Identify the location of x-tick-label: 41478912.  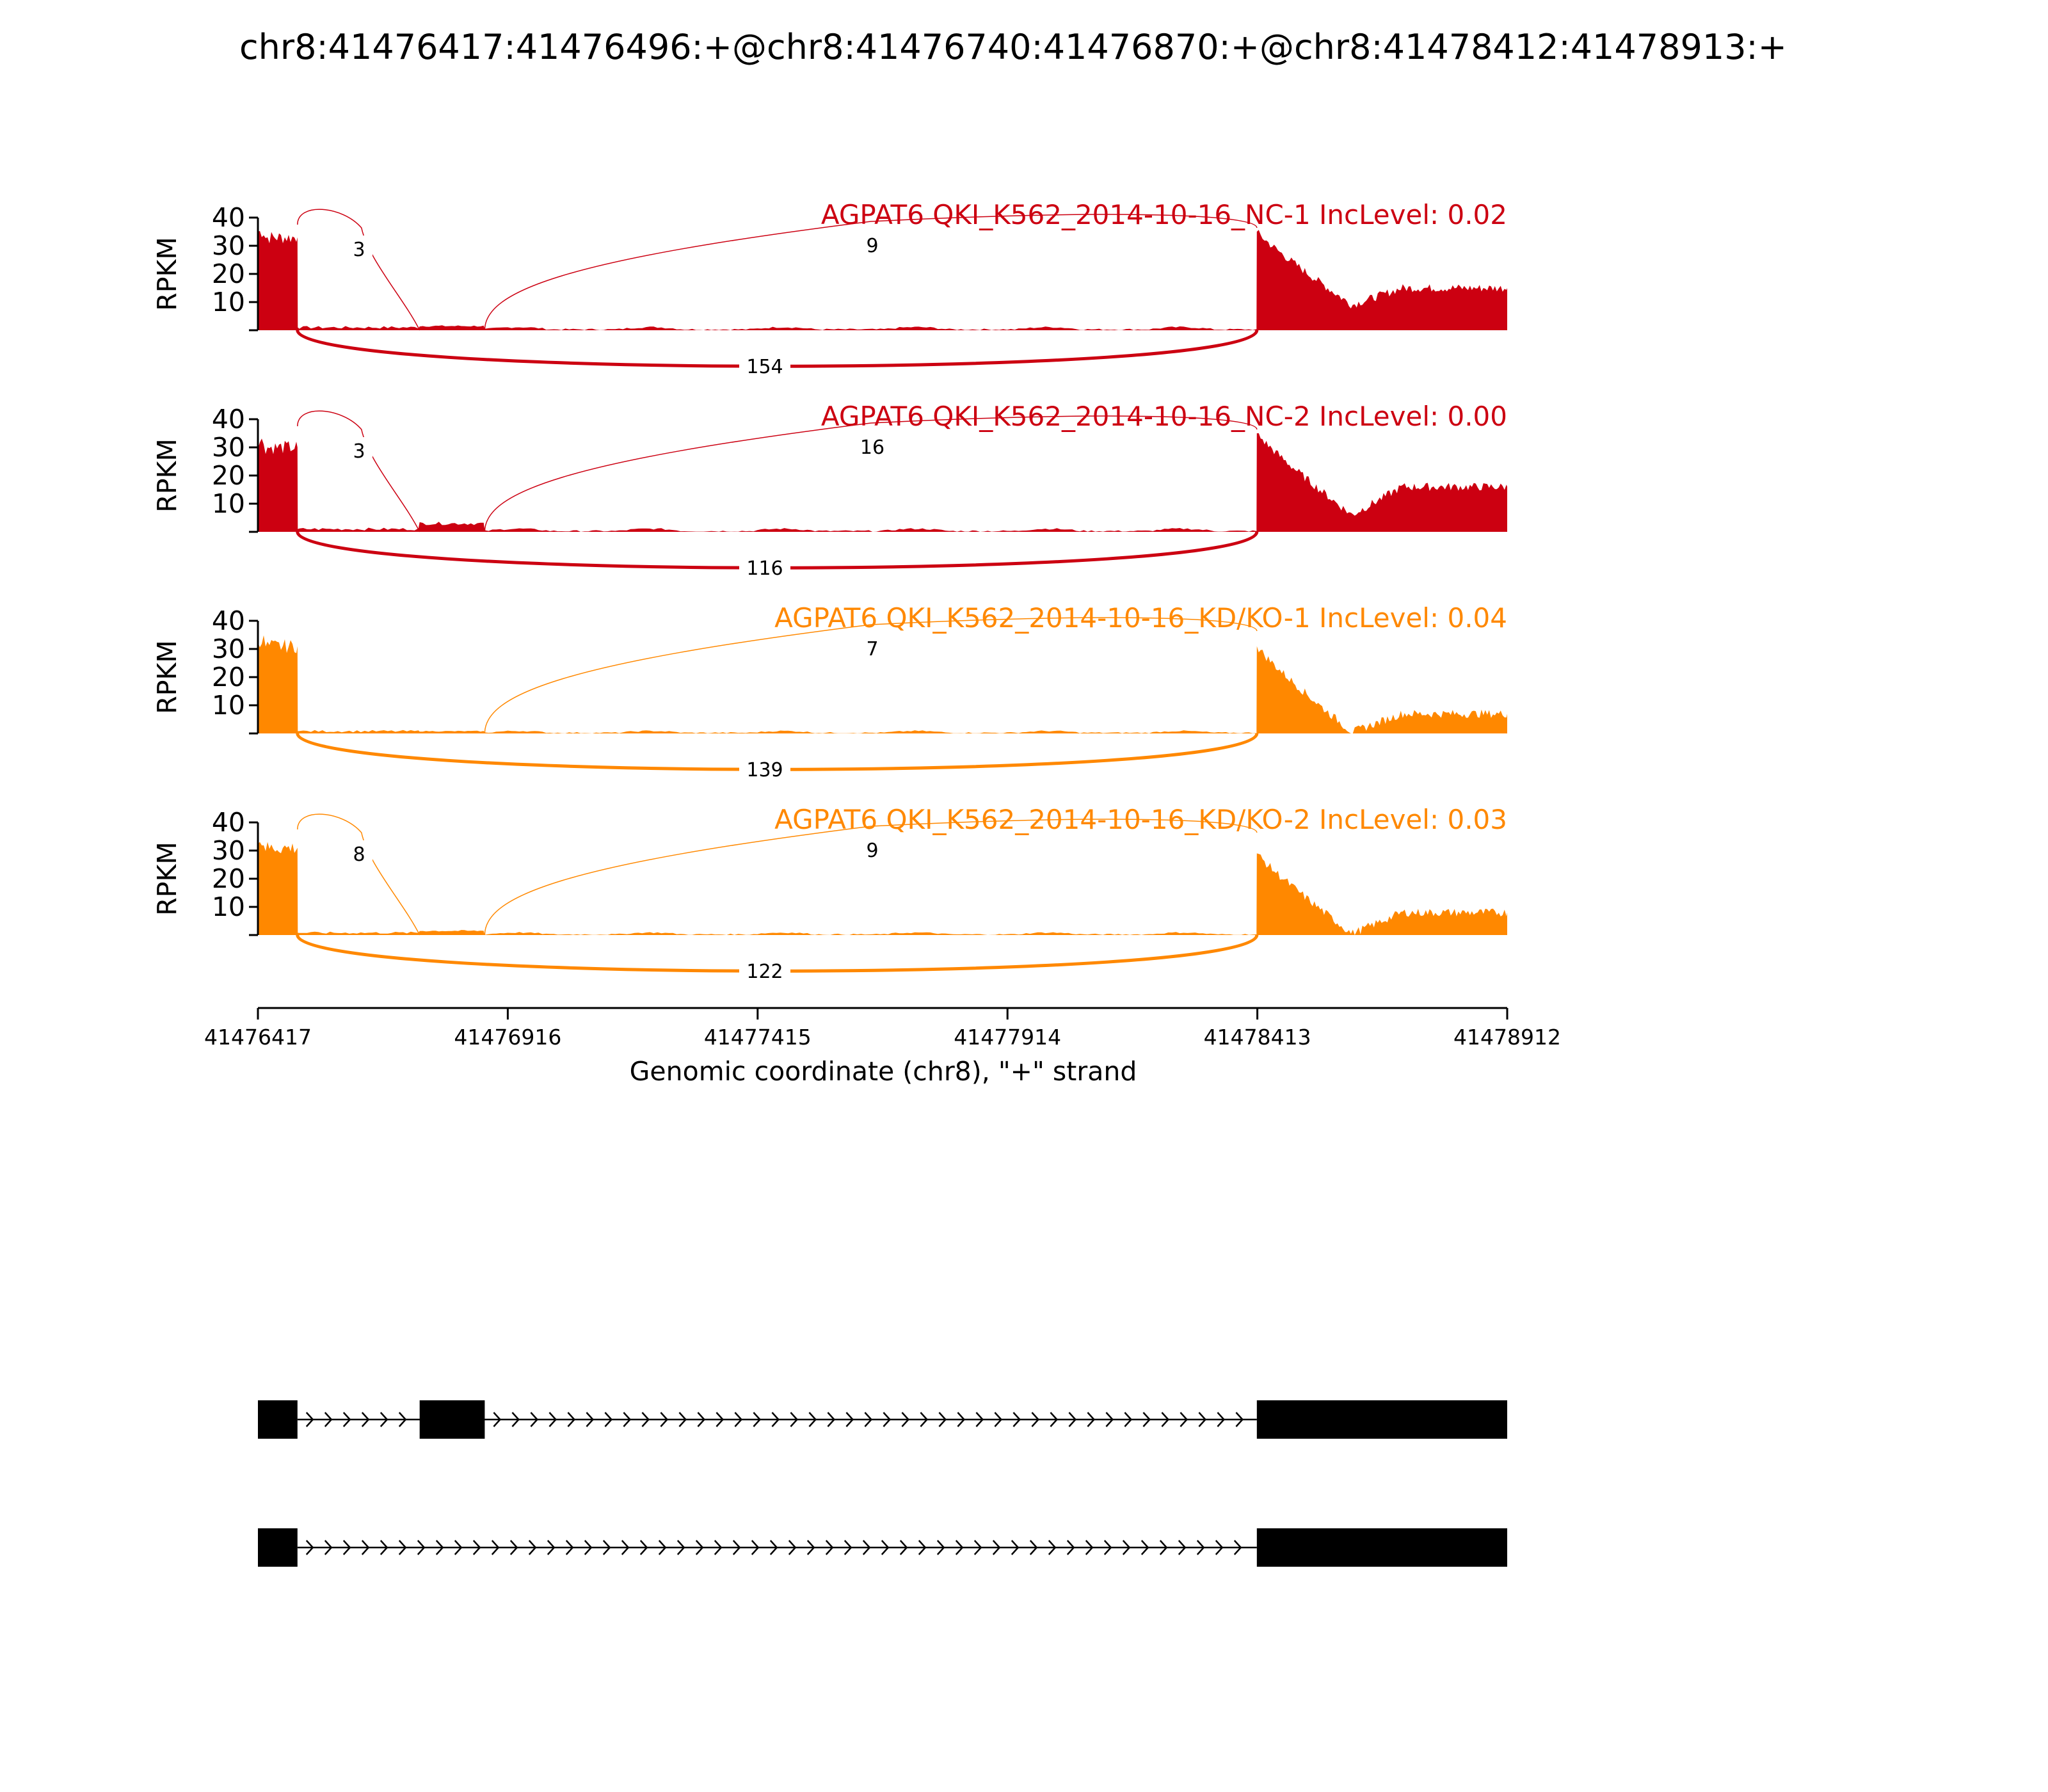
(1507, 1037).